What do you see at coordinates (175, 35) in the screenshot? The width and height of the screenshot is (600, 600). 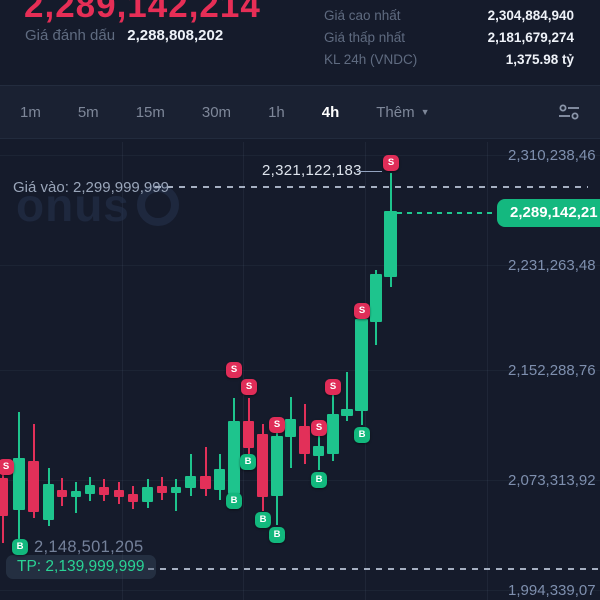 I see `mark-price-value: 2,288,808,202` at bounding box center [175, 35].